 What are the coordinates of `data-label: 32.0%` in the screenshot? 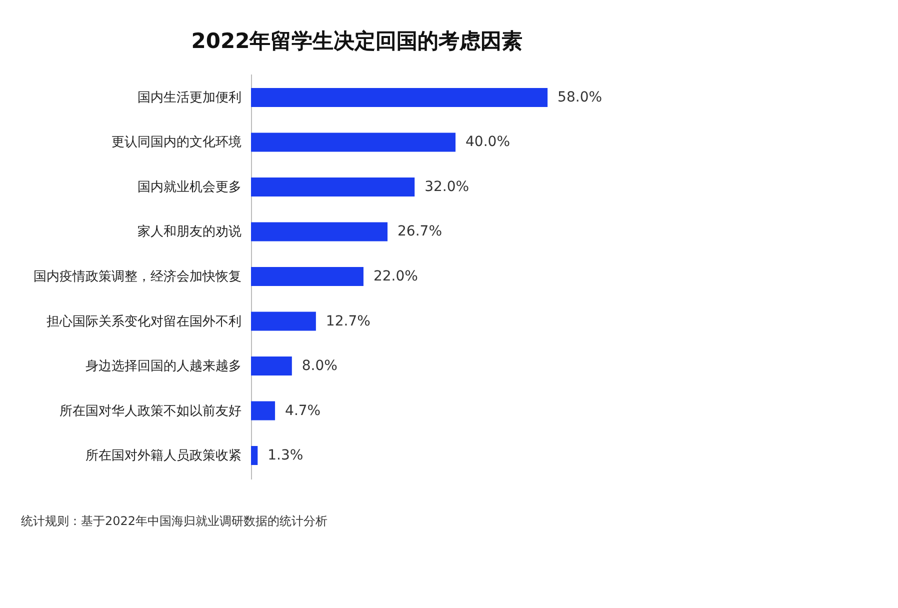 It's located at (447, 186).